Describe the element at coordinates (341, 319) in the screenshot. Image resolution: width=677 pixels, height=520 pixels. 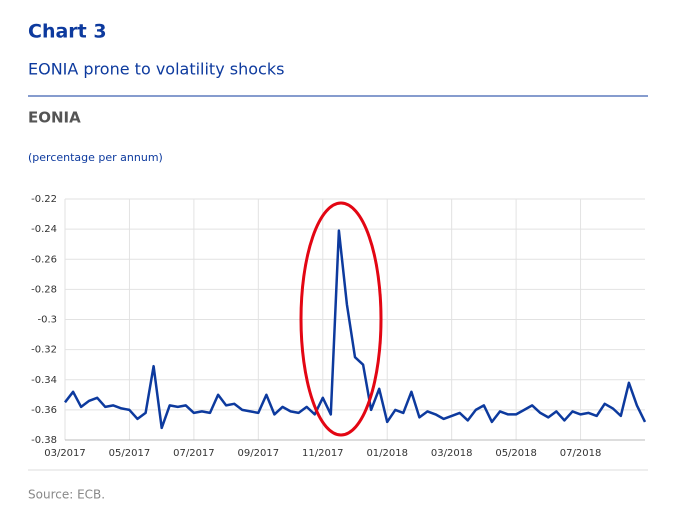
I see `highlight-ellipse` at that location.